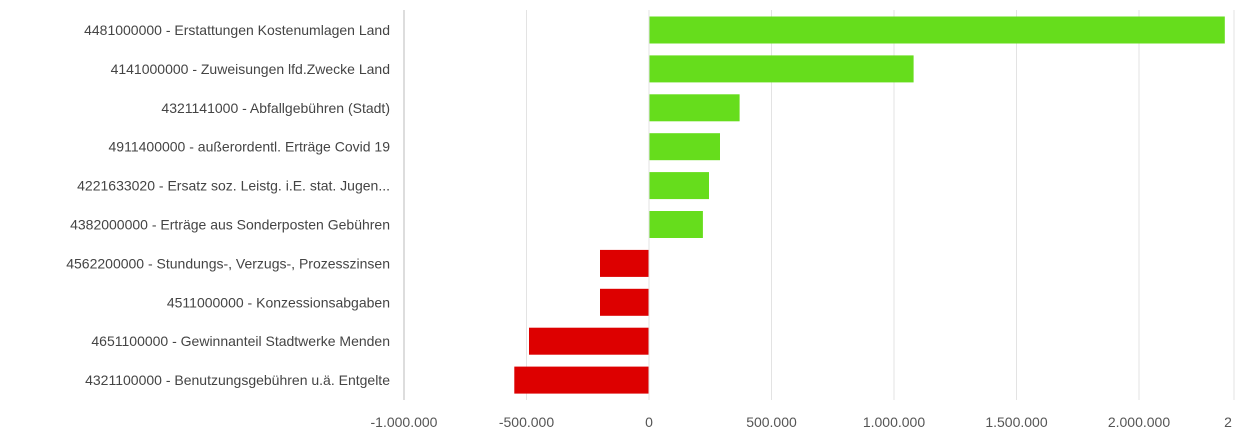 The width and height of the screenshot is (1244, 433). What do you see at coordinates (404, 421) in the screenshot?
I see `x-tick-label: -1.000.000` at bounding box center [404, 421].